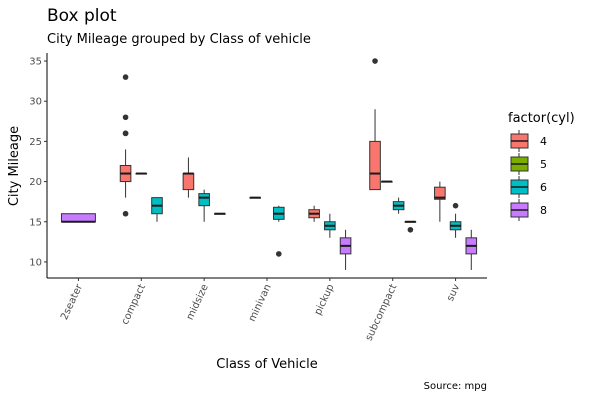  What do you see at coordinates (528, 164) in the screenshot?
I see `legend-item-cyl-5: 5` at bounding box center [528, 164].